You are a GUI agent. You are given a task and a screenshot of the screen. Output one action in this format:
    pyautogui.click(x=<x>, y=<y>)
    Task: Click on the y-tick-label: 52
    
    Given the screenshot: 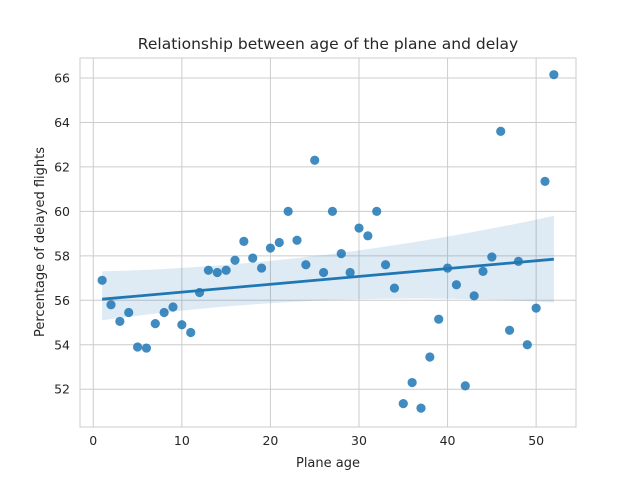 What is the action you would take?
    pyautogui.click(x=62, y=389)
    